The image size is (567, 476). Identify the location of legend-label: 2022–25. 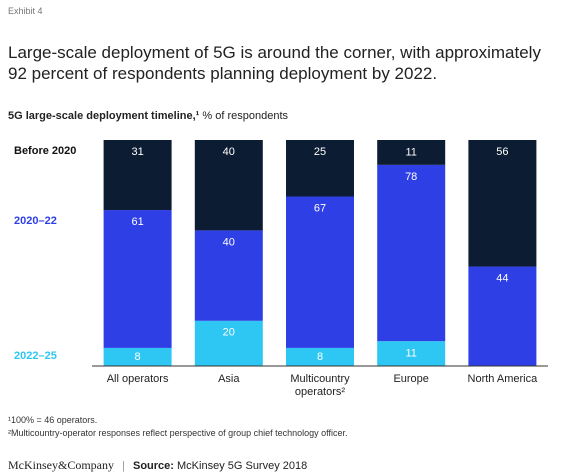
(35, 355).